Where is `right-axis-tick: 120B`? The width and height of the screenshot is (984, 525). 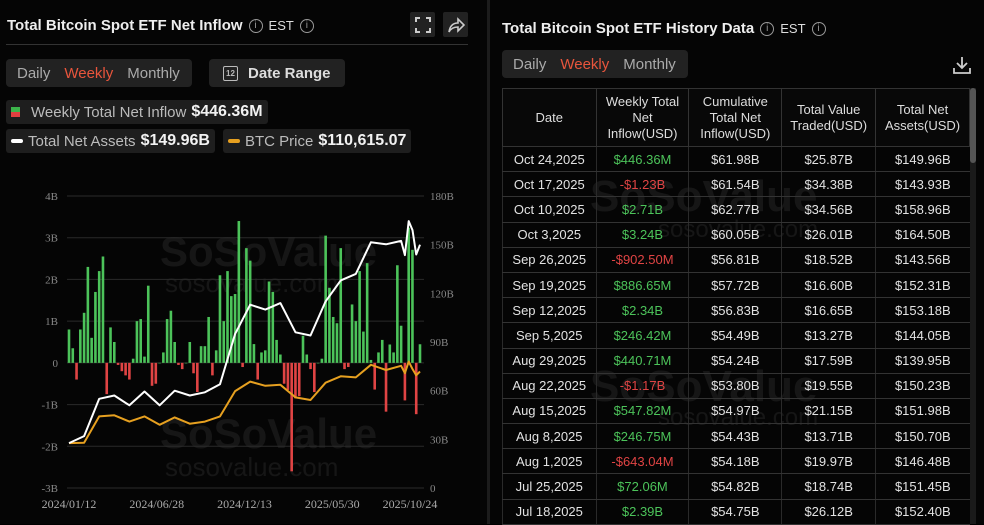 right-axis-tick: 120B is located at coordinates (442, 294).